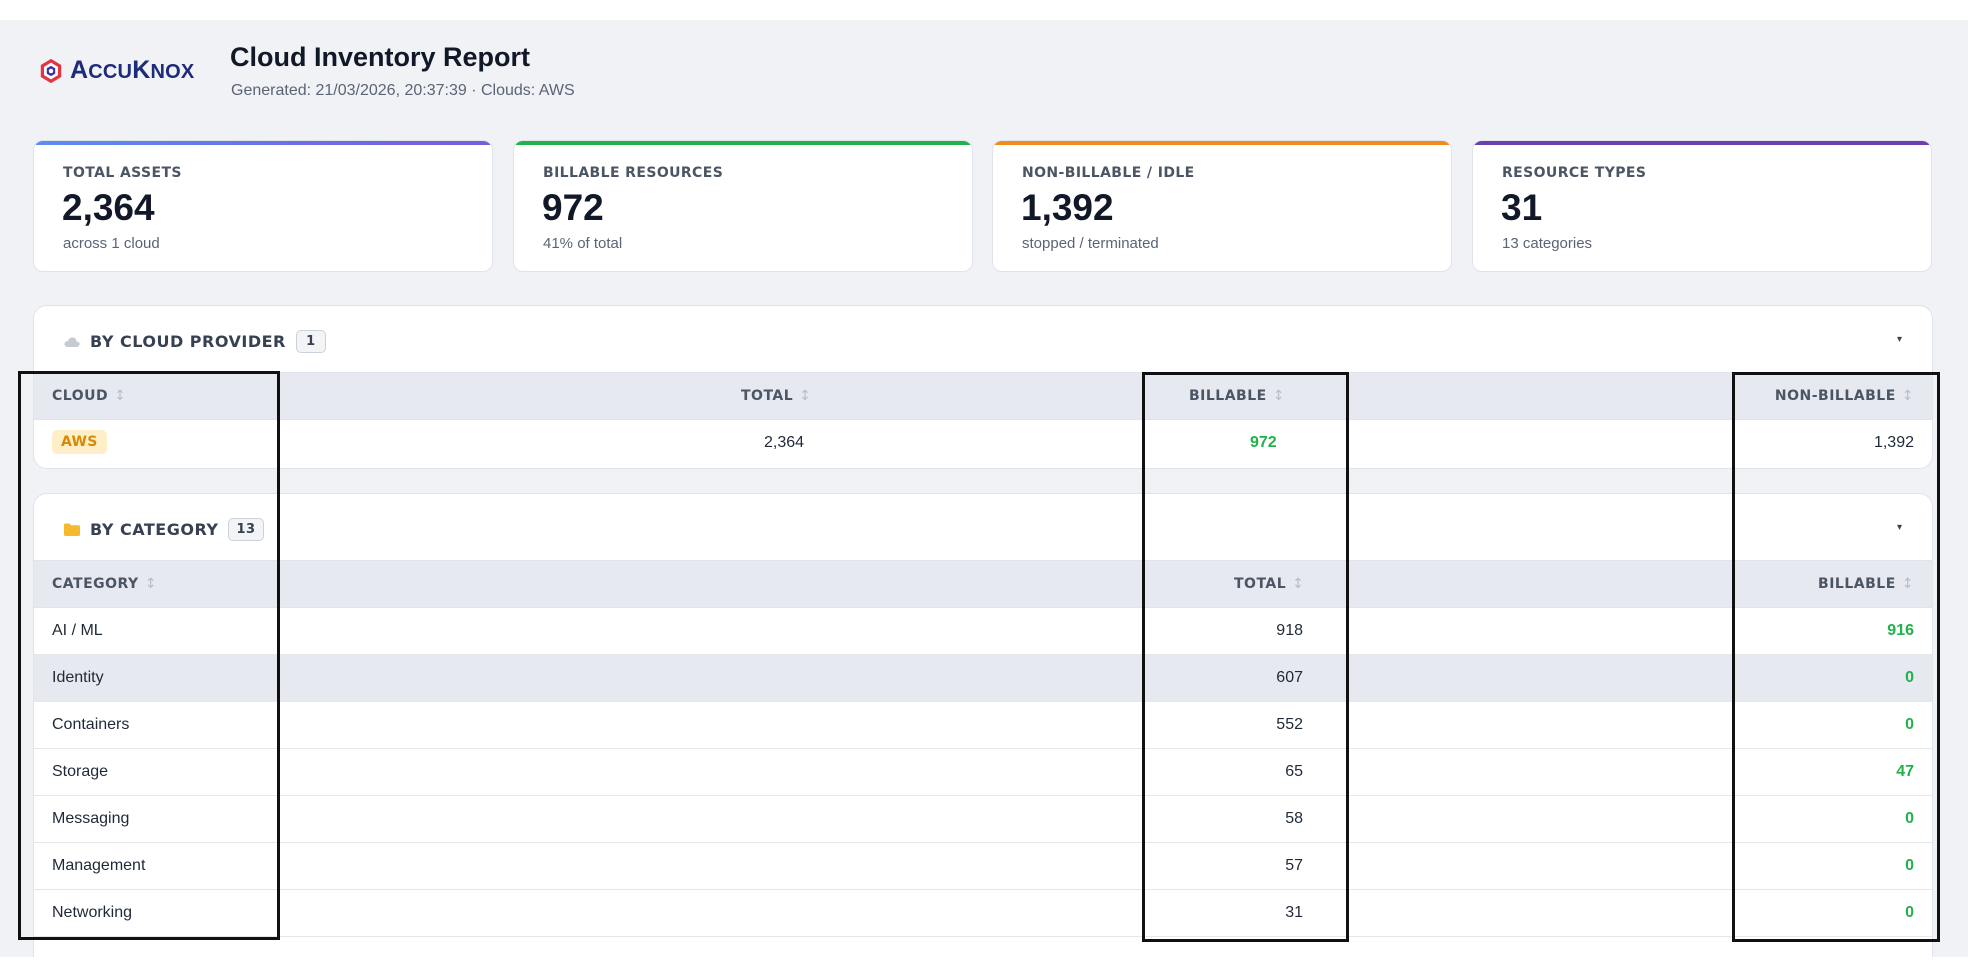  Describe the element at coordinates (195, 341) in the screenshot. I see `section-title: BY CLOUD PROVIDER 1` at that location.